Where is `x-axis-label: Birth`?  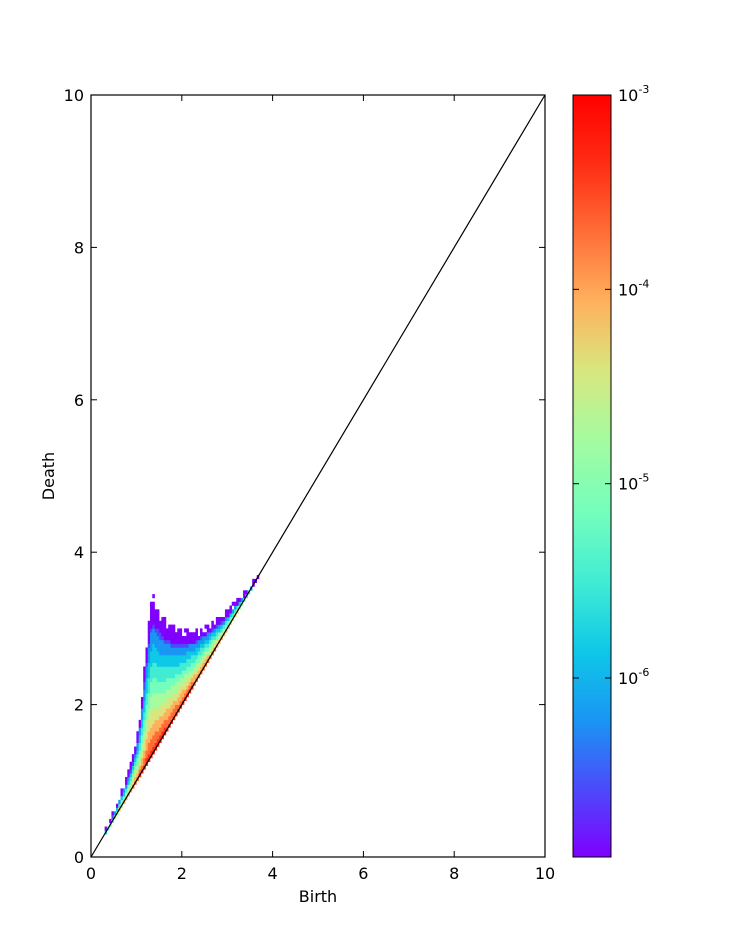
x-axis-label: Birth is located at coordinates (318, 896).